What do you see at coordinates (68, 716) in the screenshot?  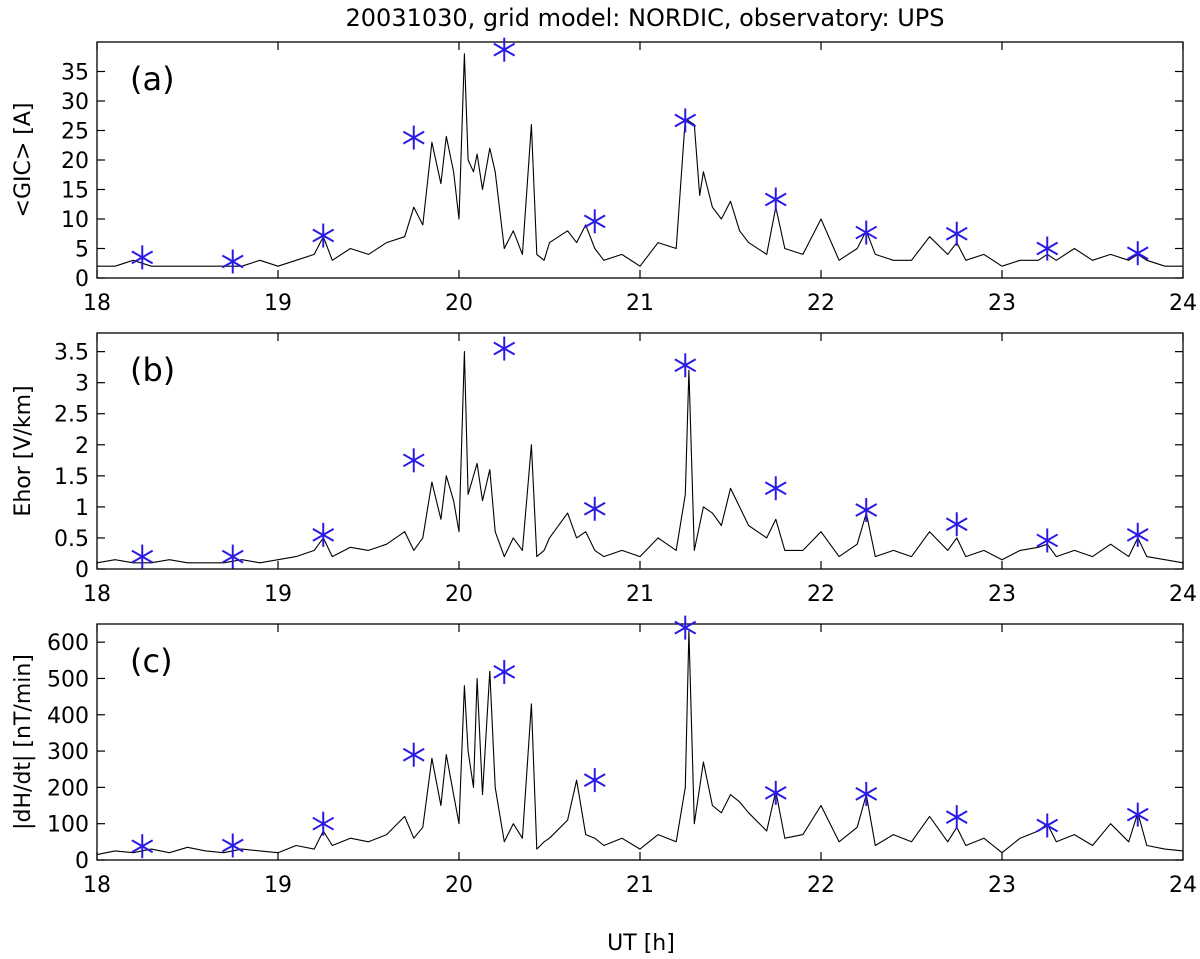 I see `y-tick-label: 400` at bounding box center [68, 716].